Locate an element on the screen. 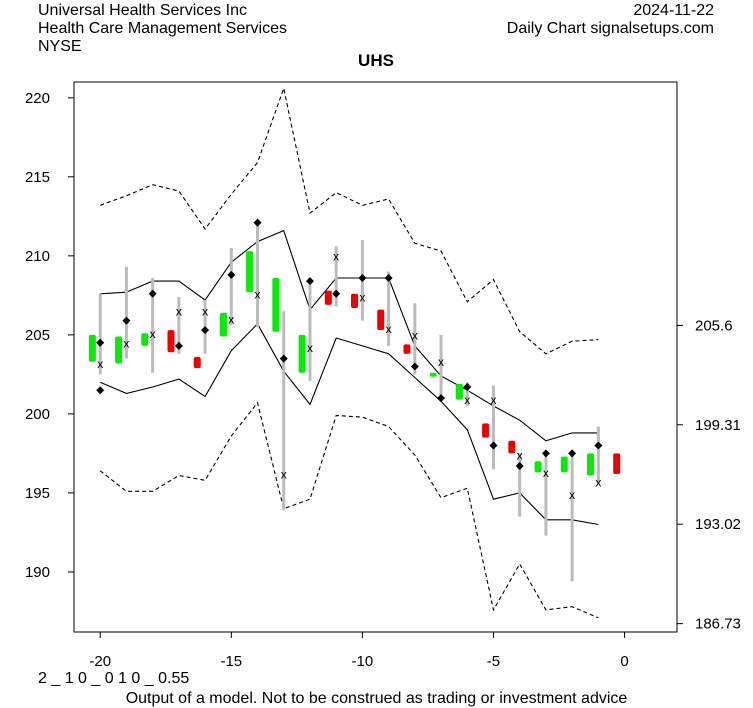 The width and height of the screenshot is (753, 708). y-tick-label-right: 199.31 is located at coordinates (718, 425).